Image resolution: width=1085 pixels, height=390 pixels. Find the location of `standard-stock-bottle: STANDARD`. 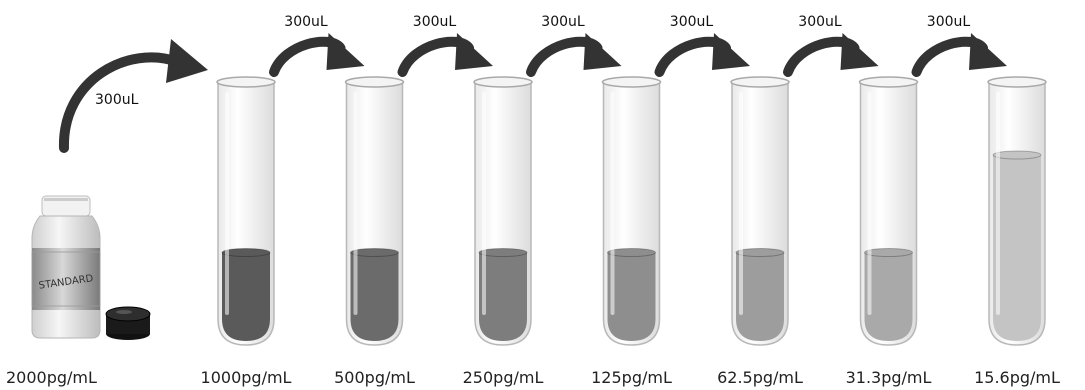

standard-stock-bottle: STANDARD is located at coordinates (66, 267).